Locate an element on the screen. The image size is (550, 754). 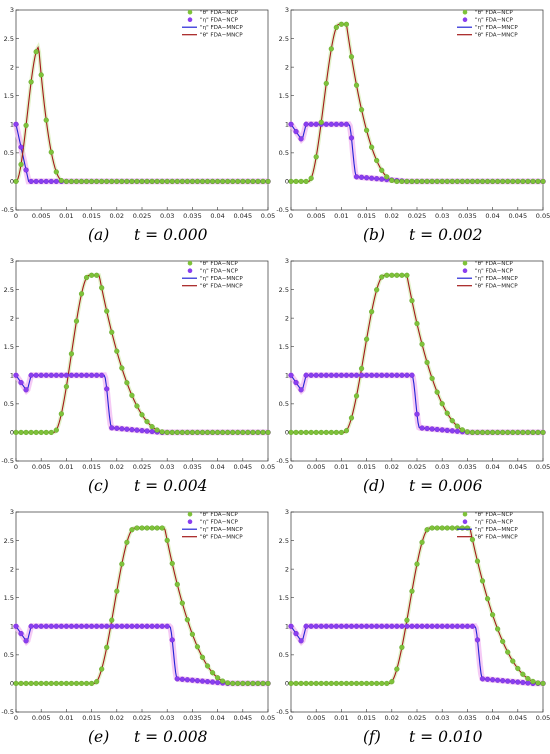
x-tick-label: 0.035 is located at coordinates (192, 467).